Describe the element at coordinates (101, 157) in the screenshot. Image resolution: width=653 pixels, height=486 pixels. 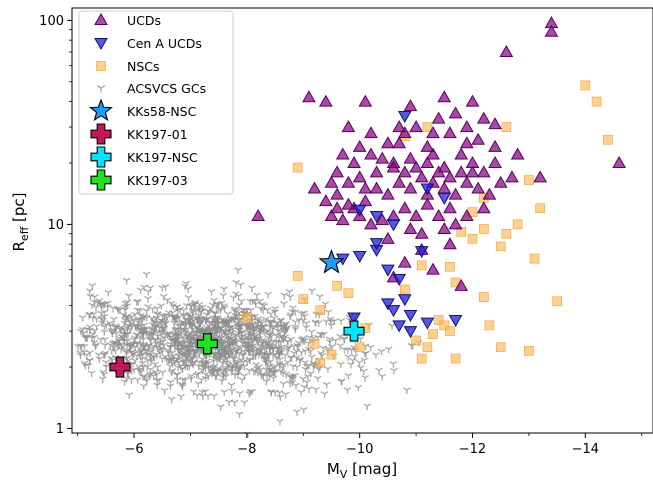
I see `legend-kk197-nsc-marker` at that location.